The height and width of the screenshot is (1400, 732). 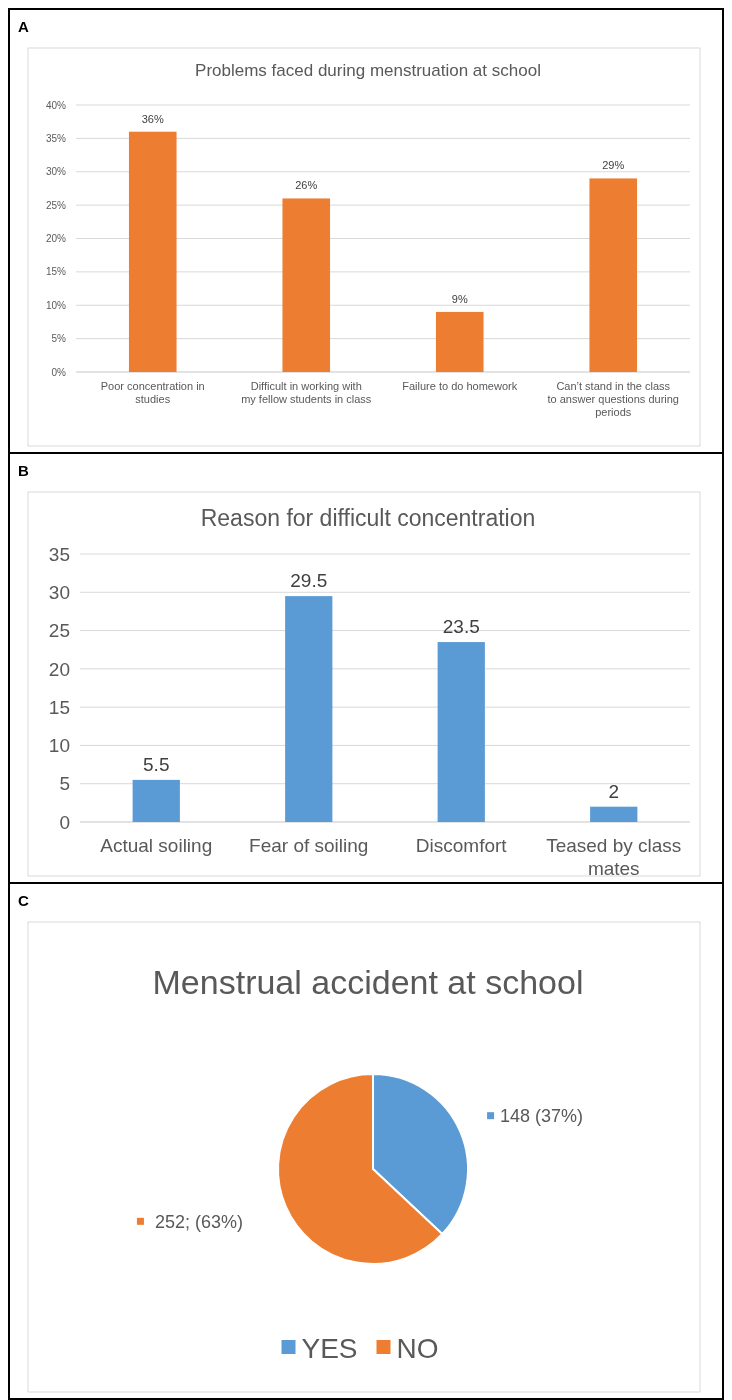 What do you see at coordinates (306, 393) in the screenshot?
I see `x-tick-label: Difficult in working with my fellow students in class` at bounding box center [306, 393].